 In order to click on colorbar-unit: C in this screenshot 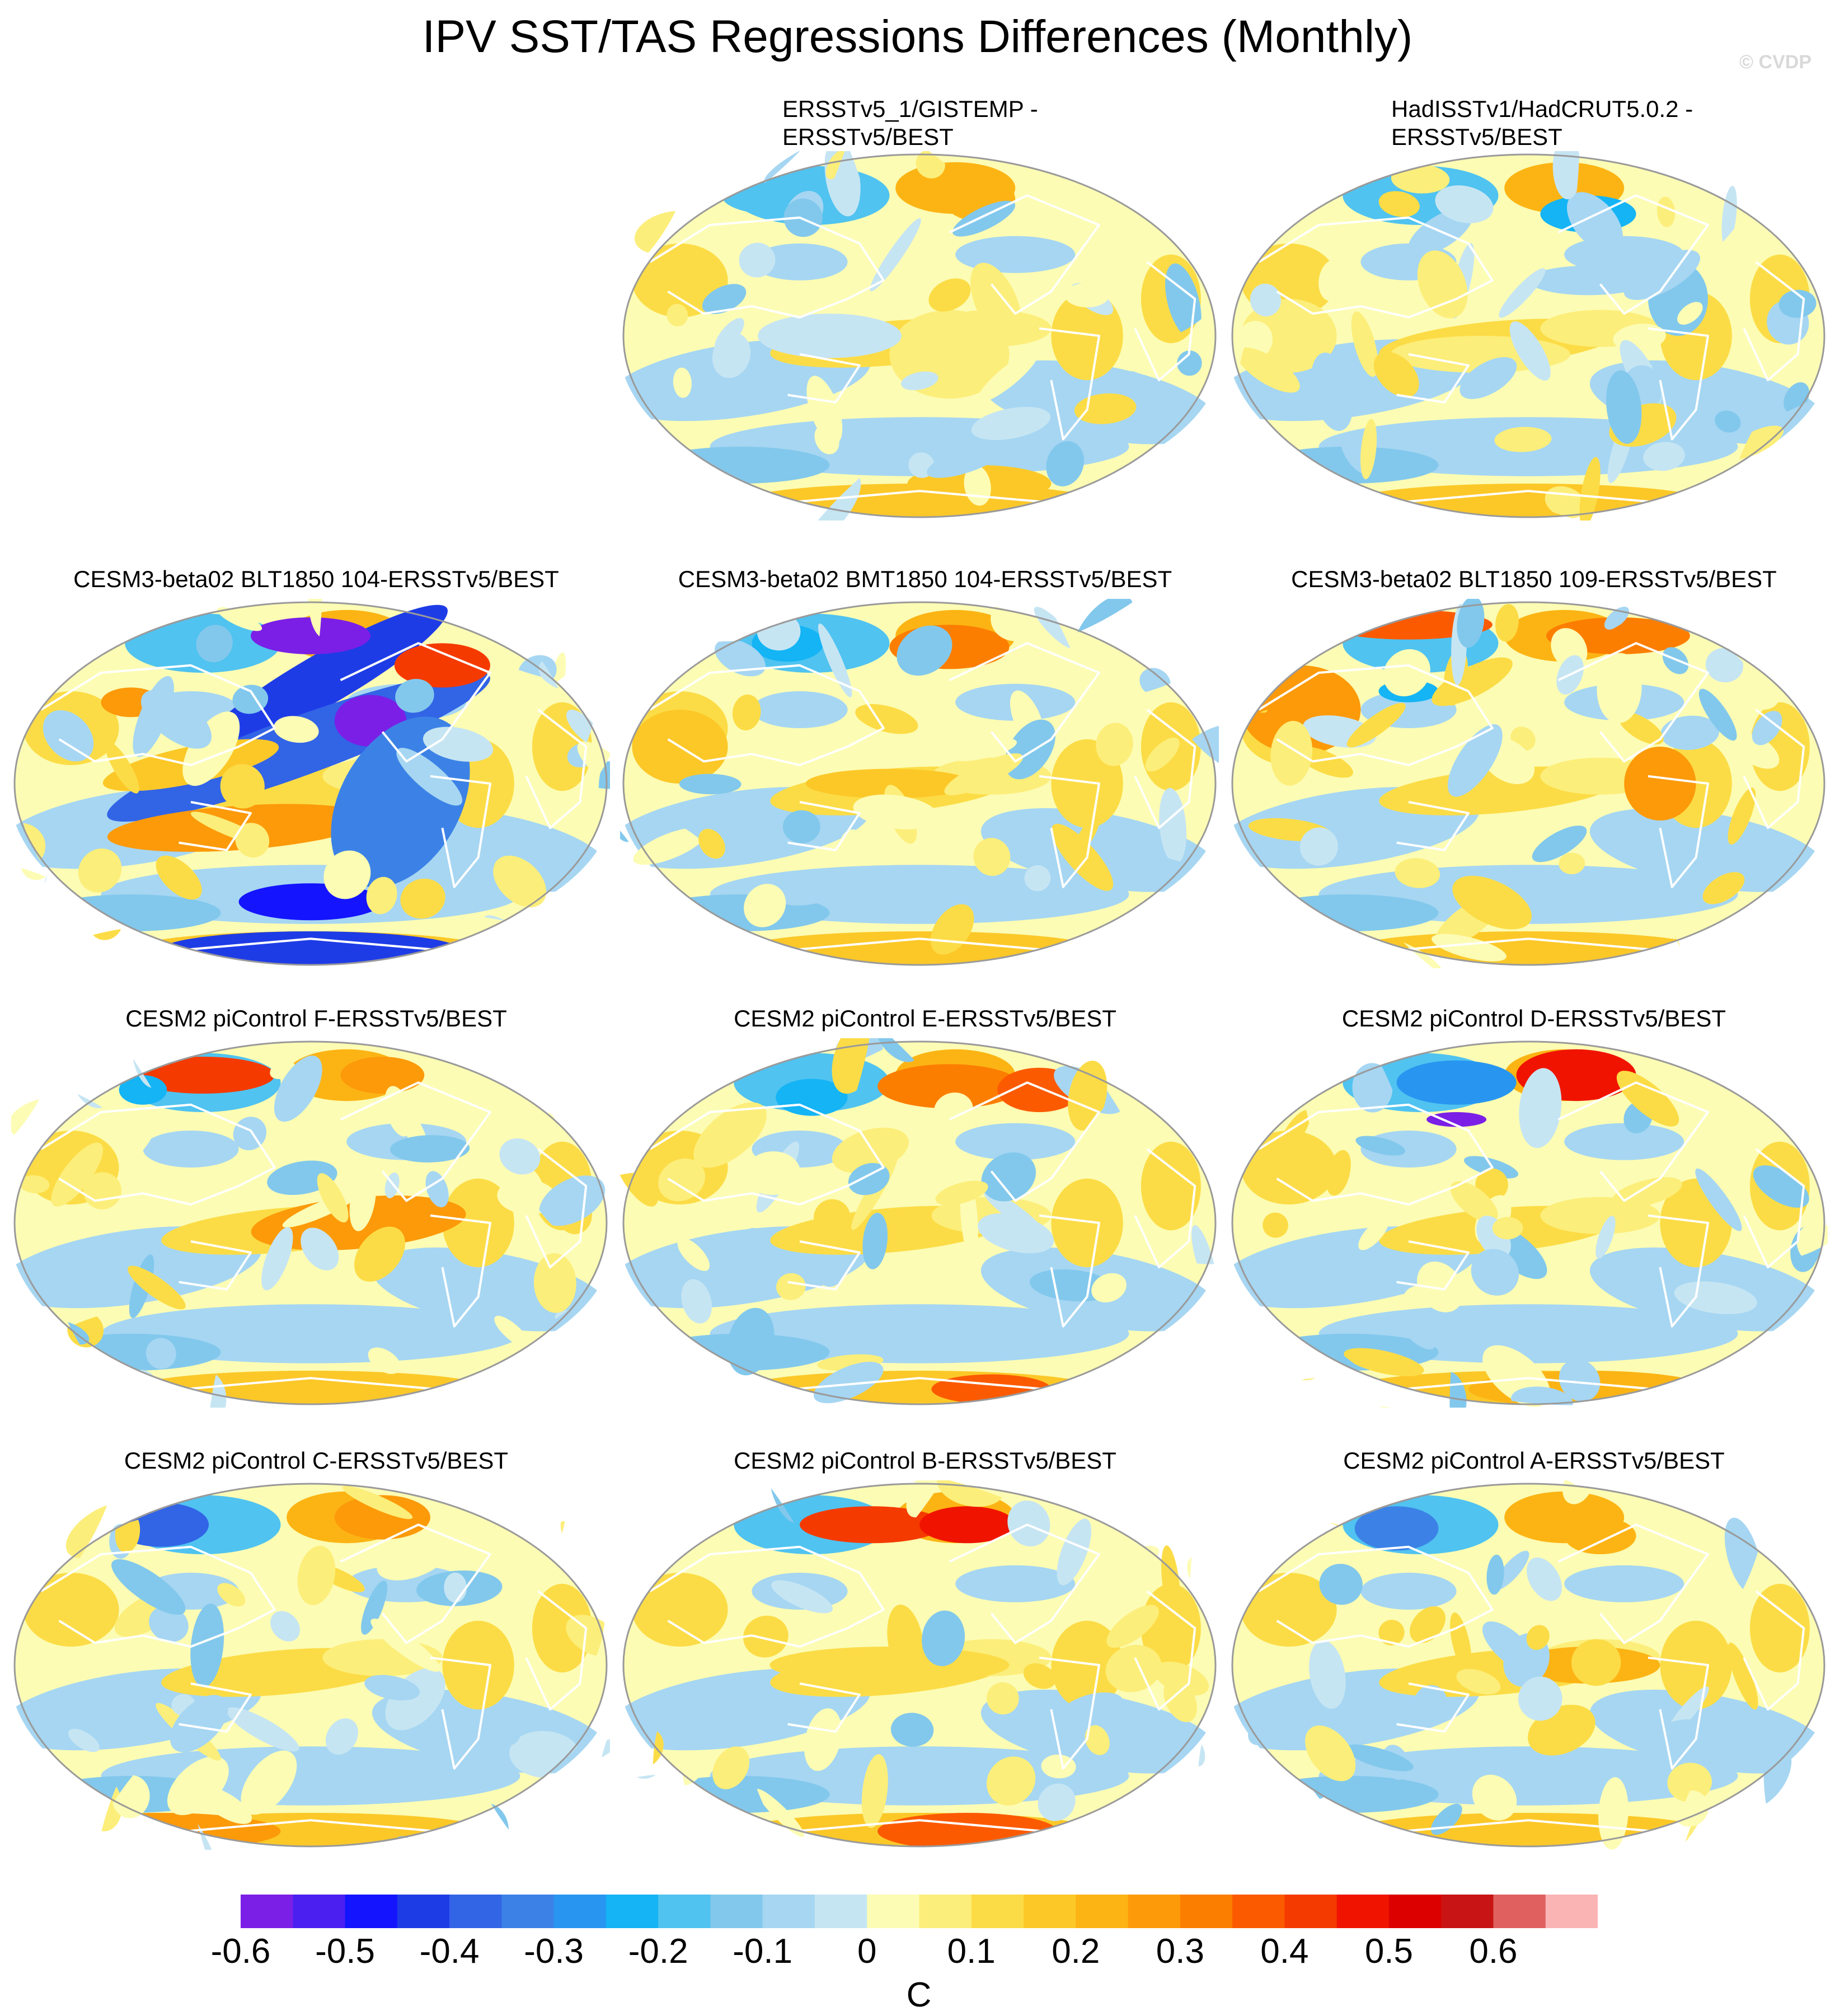, I will do `click(919, 1995)`.